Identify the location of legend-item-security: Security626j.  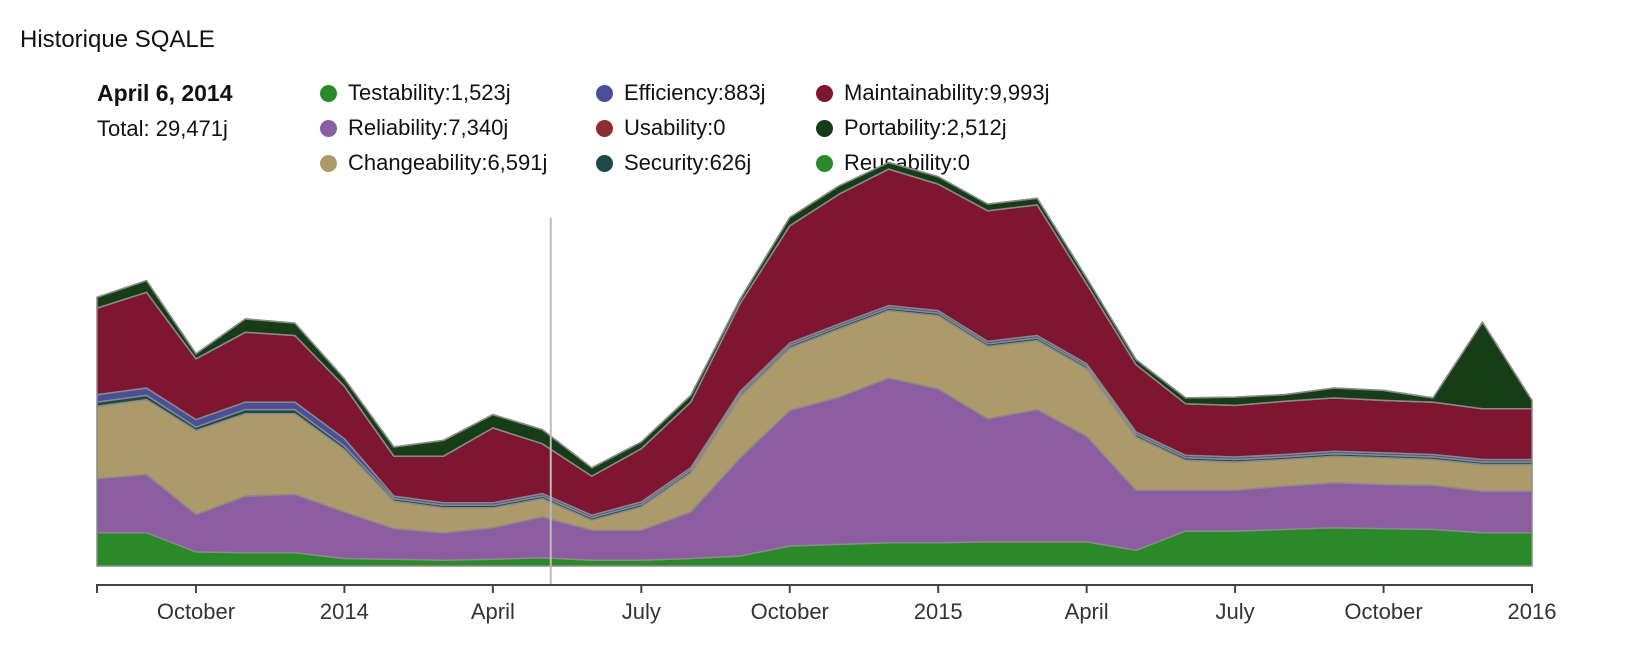
(673, 163).